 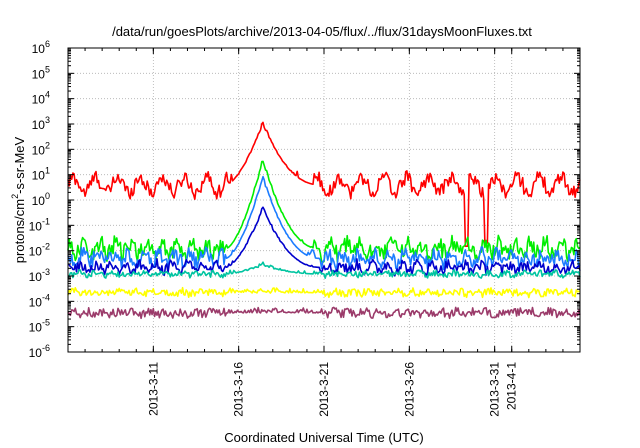 I want to click on x-tick-label: 2013-3-31, so click(x=495, y=389).